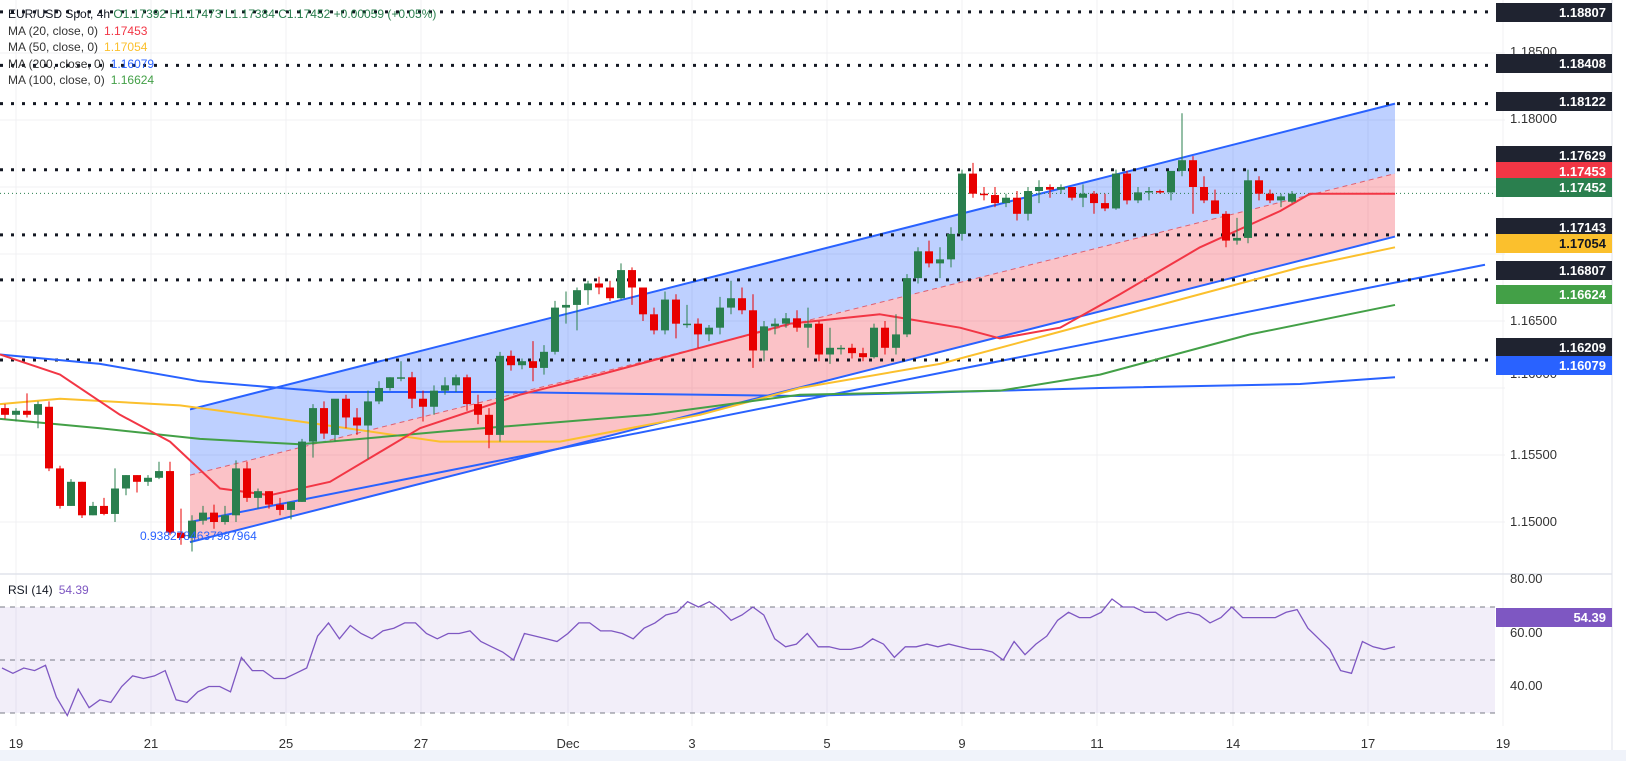 The image size is (1626, 766). Describe the element at coordinates (56, 63) in the screenshot. I see `ma-label: MA (200, close, 0)` at that location.